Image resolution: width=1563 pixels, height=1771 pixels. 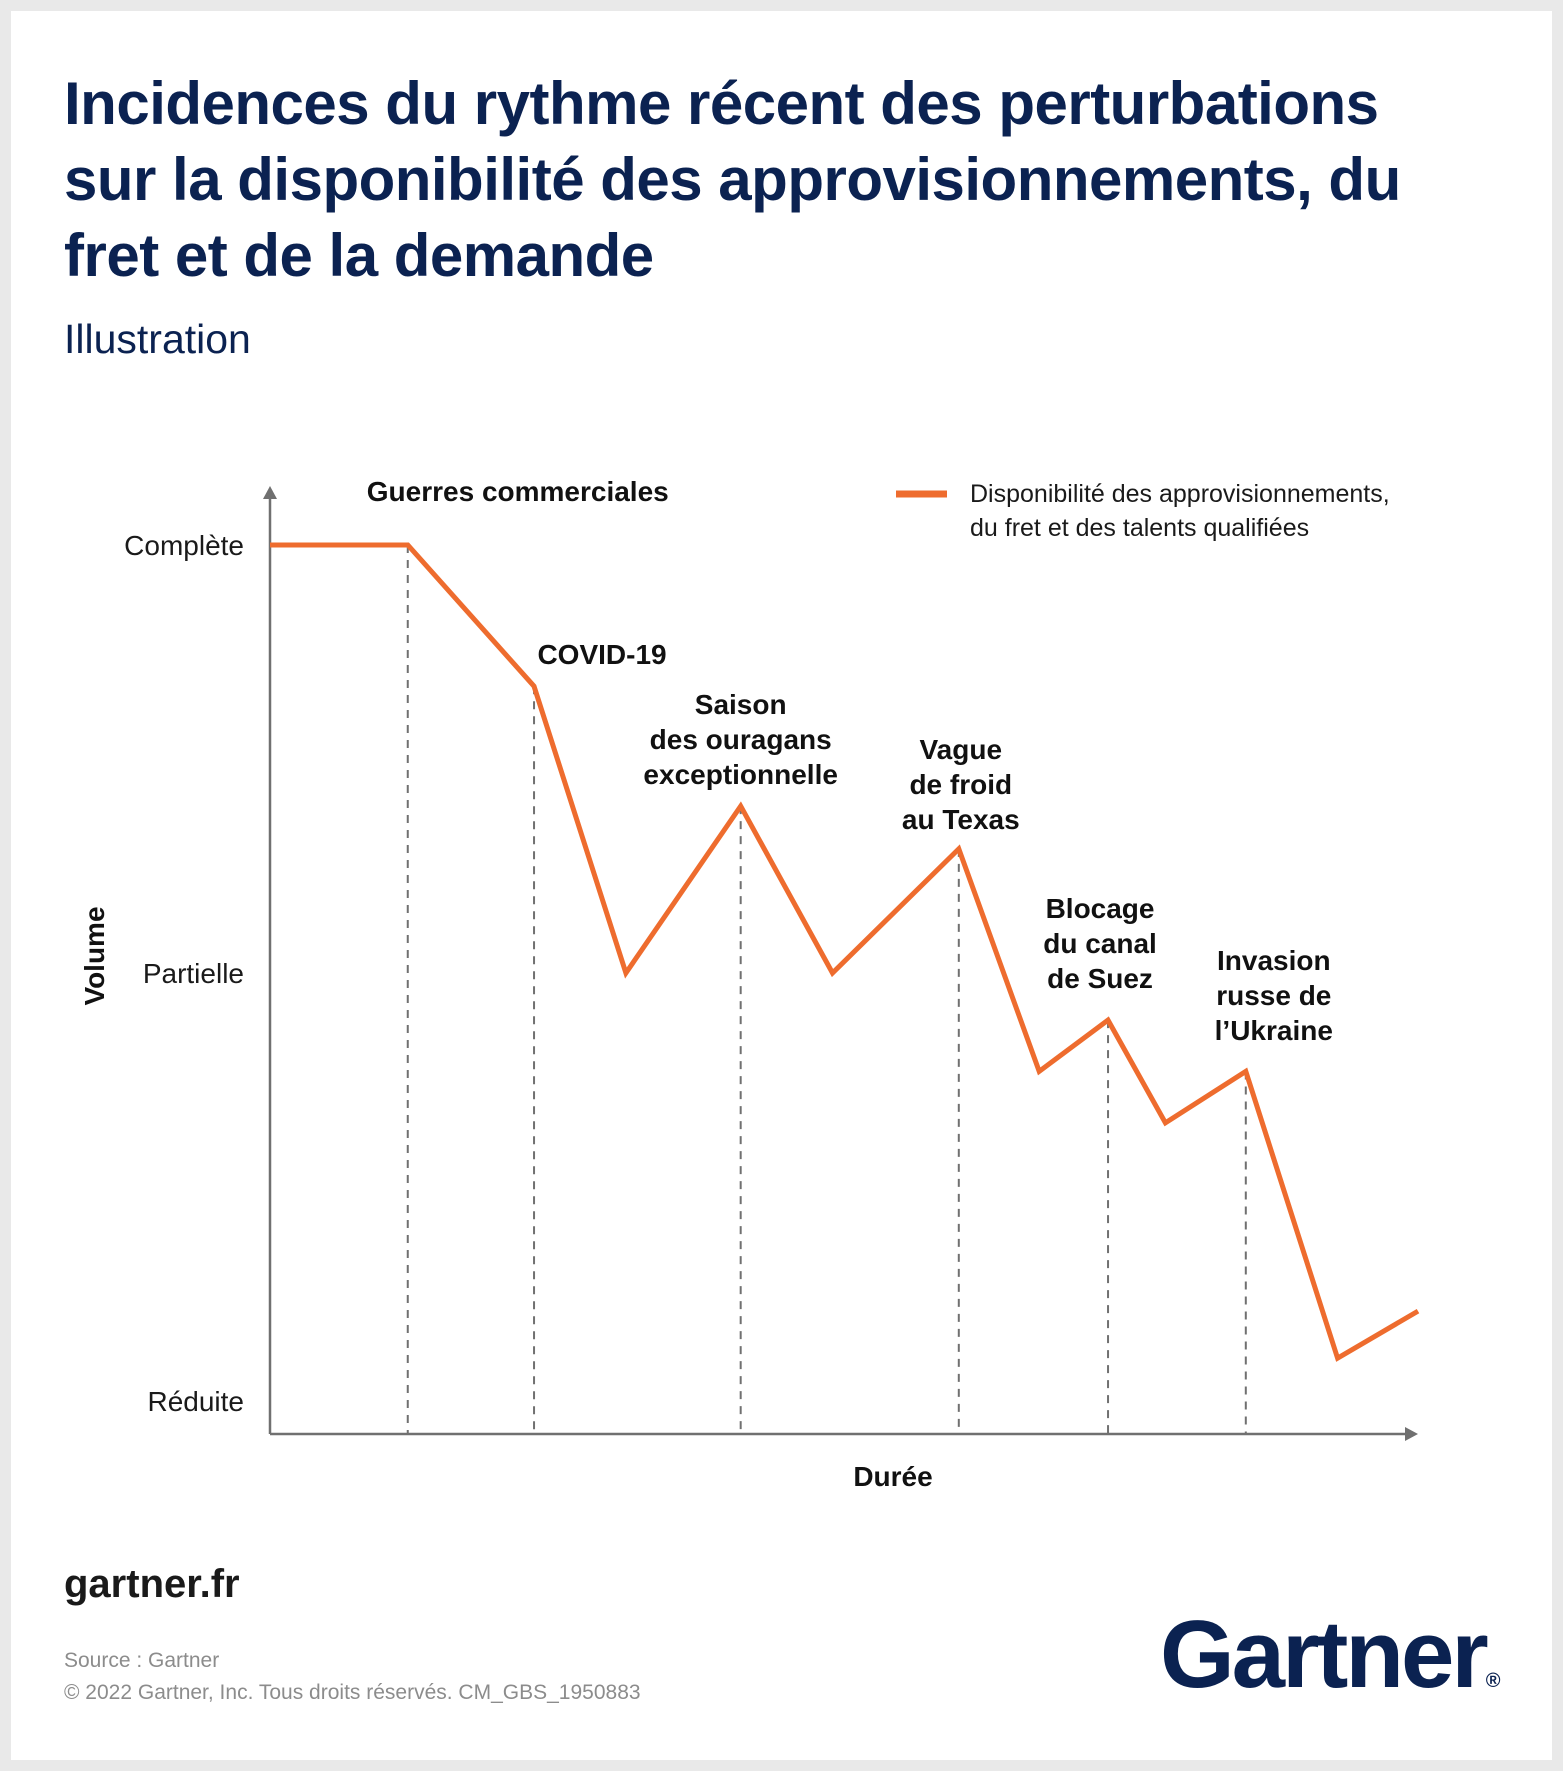 I want to click on logo-text: Gartner, so click(x=1324, y=1654).